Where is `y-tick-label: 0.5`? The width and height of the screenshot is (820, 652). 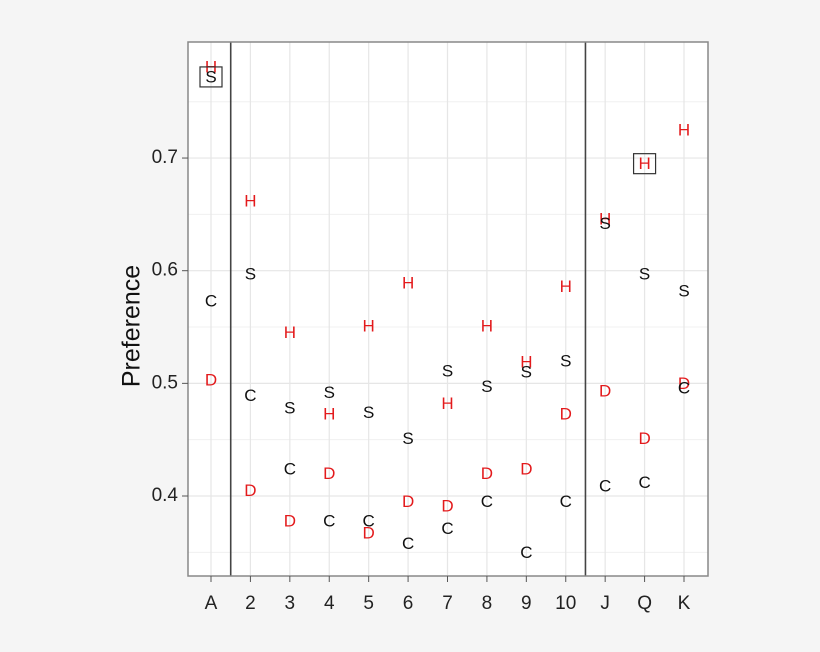 y-tick-label: 0.5 is located at coordinates (165, 382).